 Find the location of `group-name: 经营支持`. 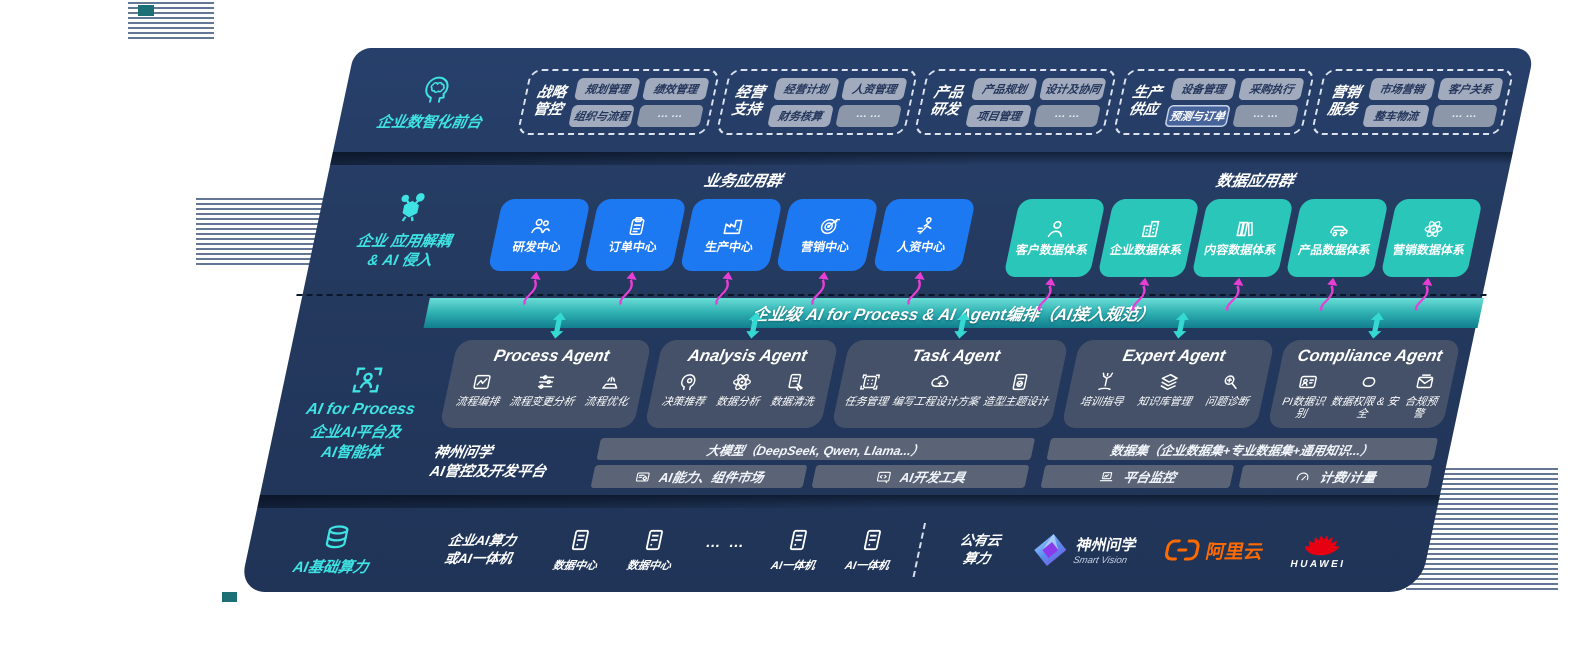

group-name: 经营支持 is located at coordinates (748, 101).